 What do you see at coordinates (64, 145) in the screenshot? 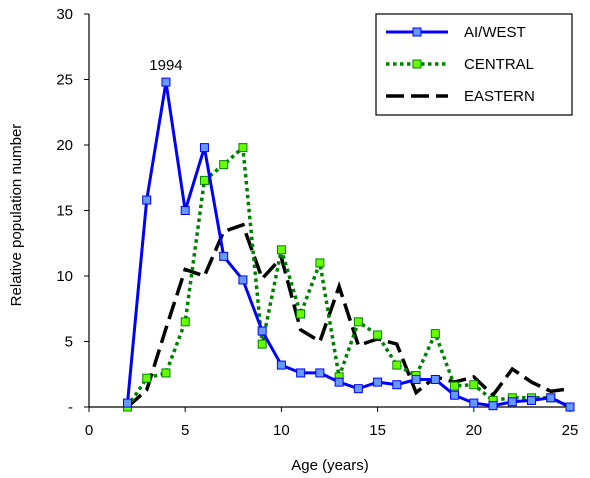
I see `y-tick-label: 20` at bounding box center [64, 145].